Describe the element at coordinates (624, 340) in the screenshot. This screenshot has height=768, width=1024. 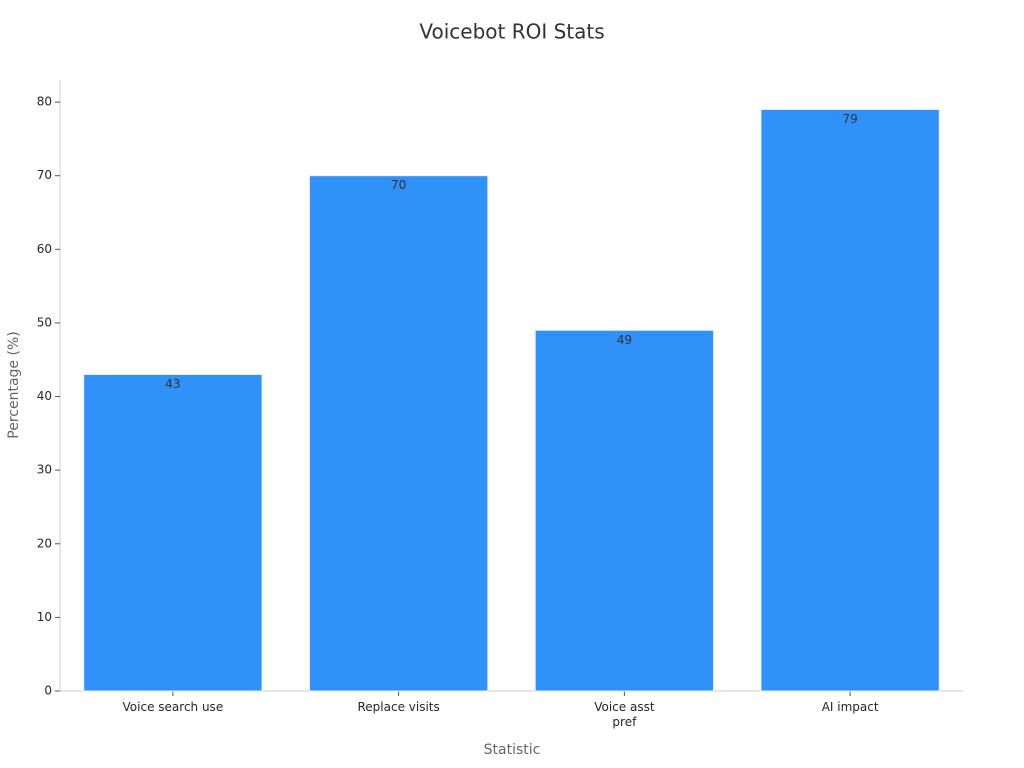
I see `value-label: 49` at that location.